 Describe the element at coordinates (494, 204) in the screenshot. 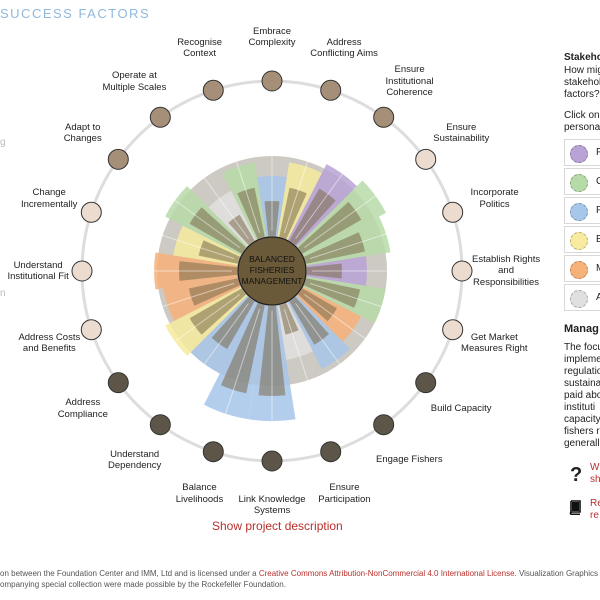

I see `factor-label-line: Politics` at that location.